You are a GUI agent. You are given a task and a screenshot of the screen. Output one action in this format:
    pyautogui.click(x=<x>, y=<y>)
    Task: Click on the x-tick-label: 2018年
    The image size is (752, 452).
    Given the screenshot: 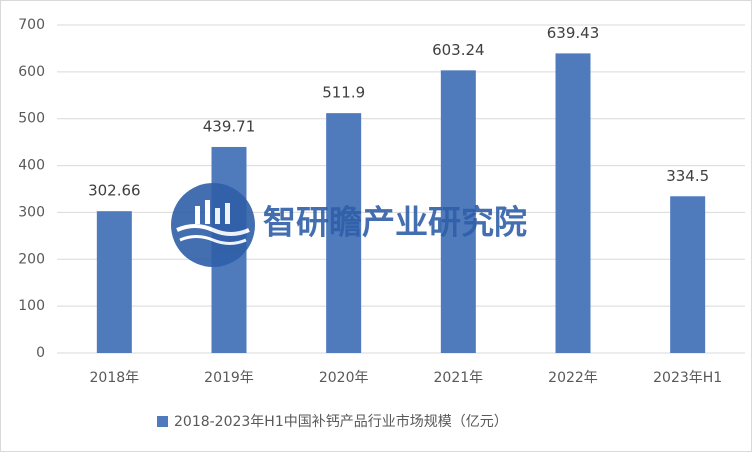 What is the action you would take?
    pyautogui.click(x=115, y=378)
    